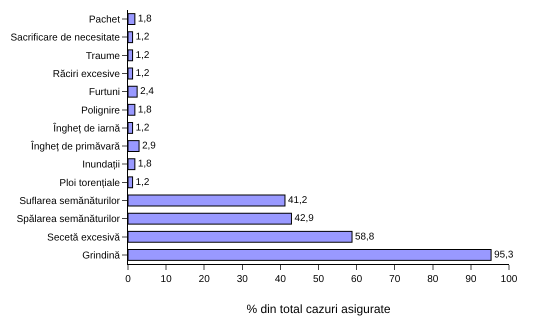 This screenshot has width=539, height=323. Describe the element at coordinates (103, 56) in the screenshot. I see `y-tick-label: Traume` at that location.